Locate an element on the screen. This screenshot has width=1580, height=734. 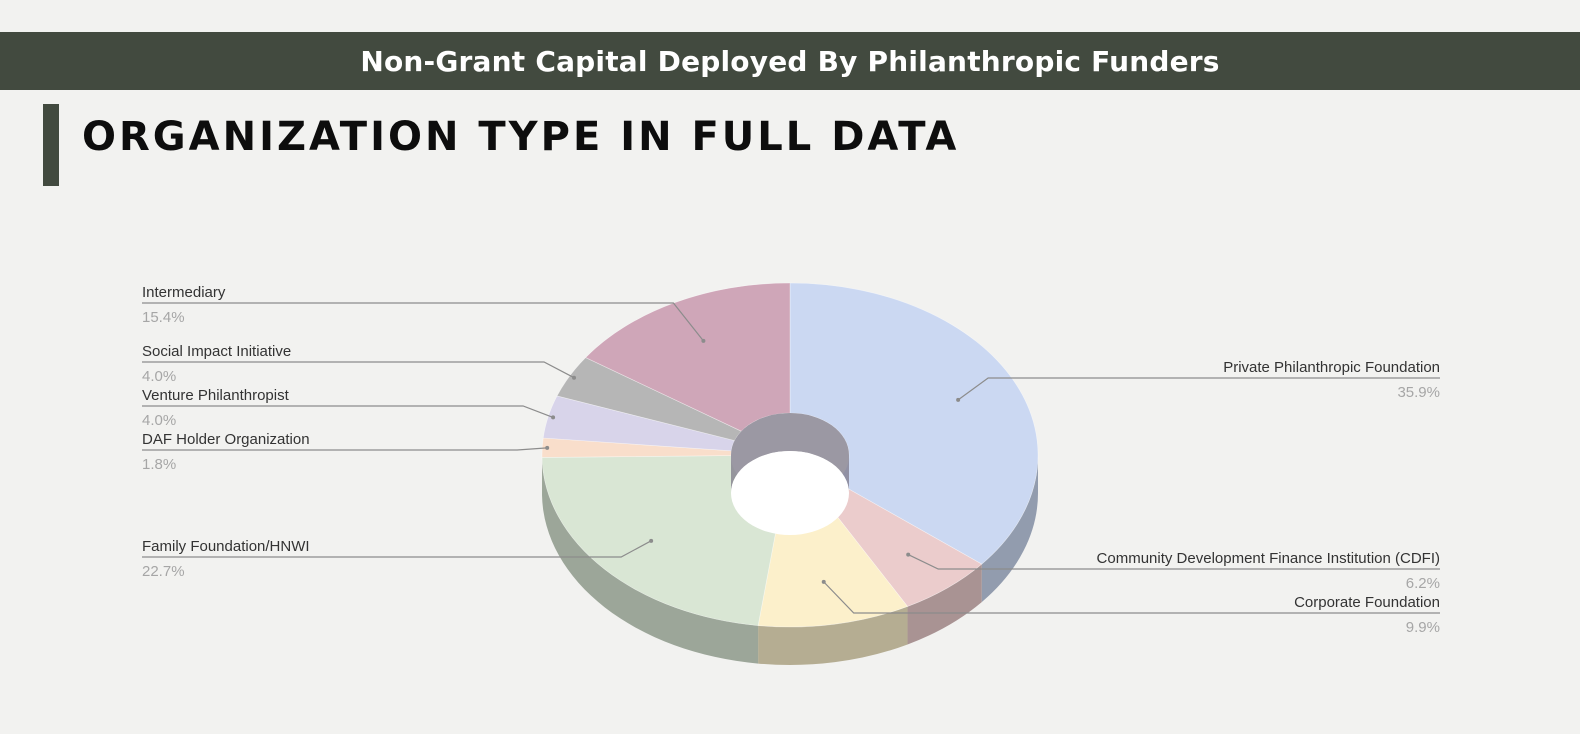
slice-percentage: 9.9% is located at coordinates (1423, 627).